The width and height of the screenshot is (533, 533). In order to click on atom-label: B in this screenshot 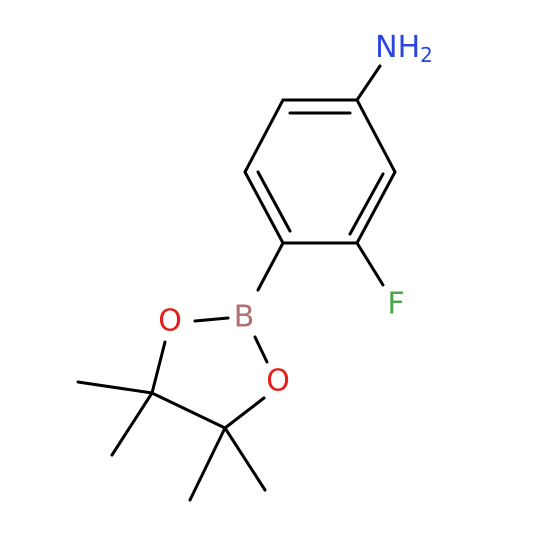, I will do `click(244, 317)`.